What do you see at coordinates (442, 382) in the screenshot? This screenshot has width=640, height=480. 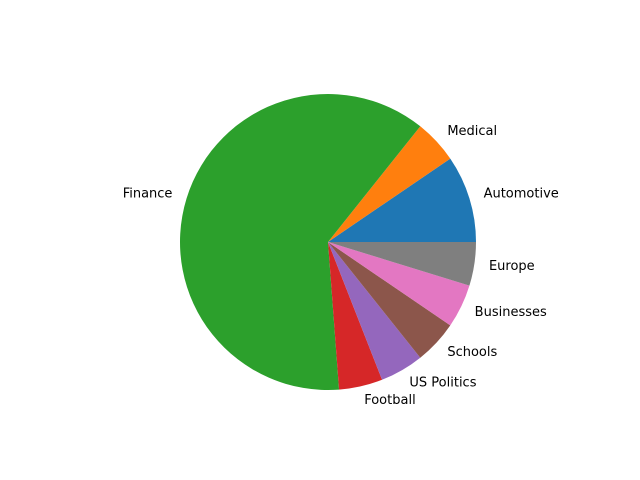 I see `pie-label-us-politics: US Politics` at bounding box center [442, 382].